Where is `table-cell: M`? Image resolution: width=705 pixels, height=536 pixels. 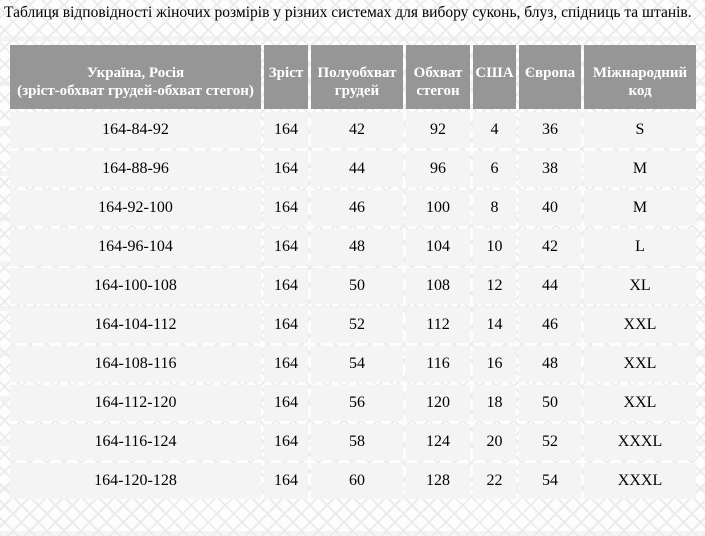
table-cell: M is located at coordinates (640, 208).